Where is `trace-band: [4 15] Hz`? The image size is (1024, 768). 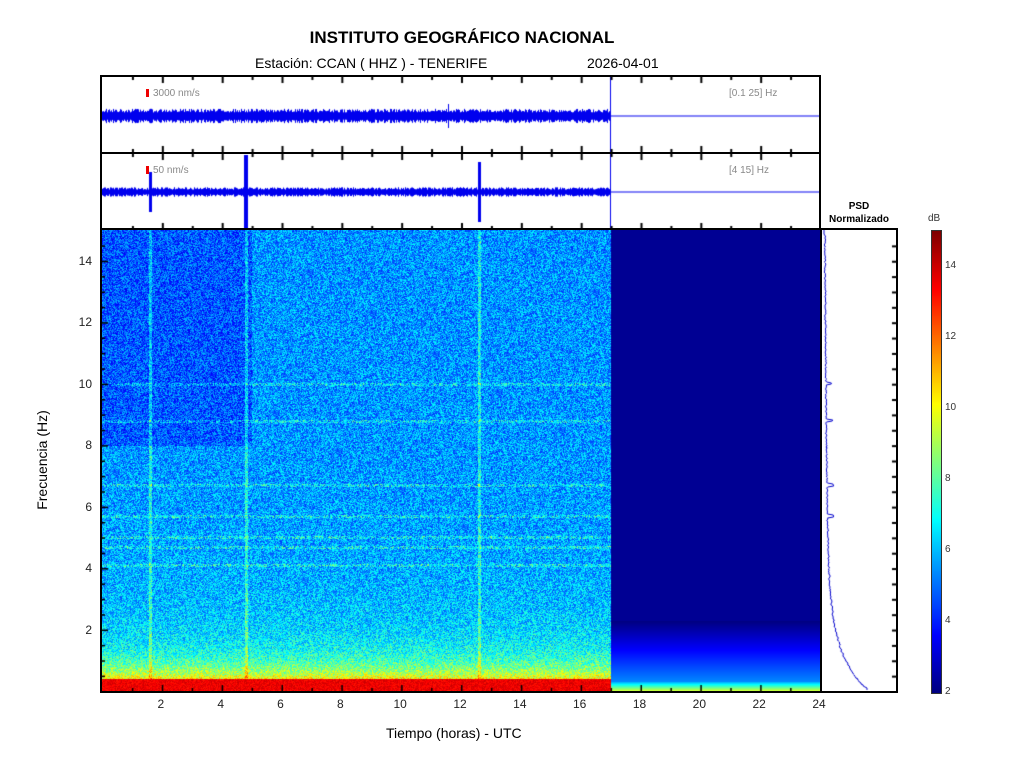 trace-band: [4 15] Hz is located at coordinates (749, 170).